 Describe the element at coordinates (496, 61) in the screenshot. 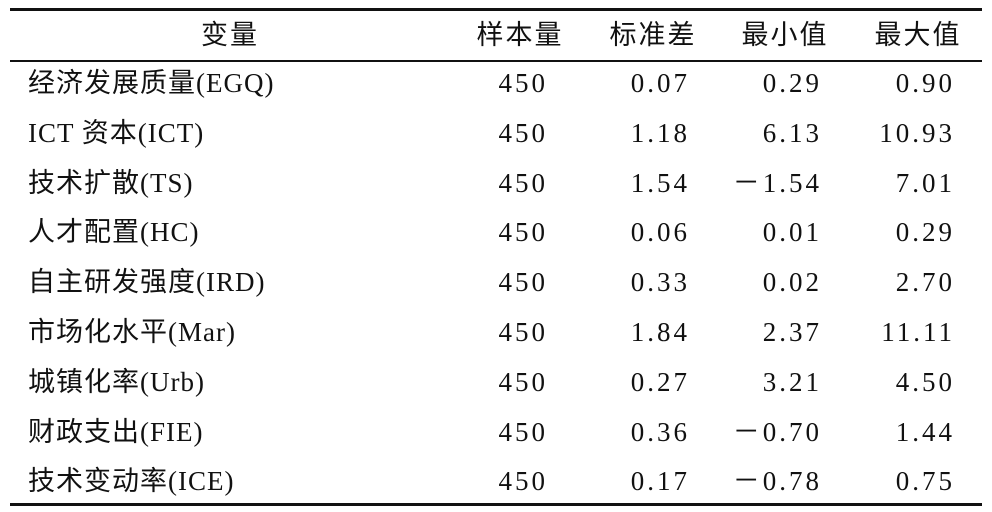

I see `header-rule` at that location.